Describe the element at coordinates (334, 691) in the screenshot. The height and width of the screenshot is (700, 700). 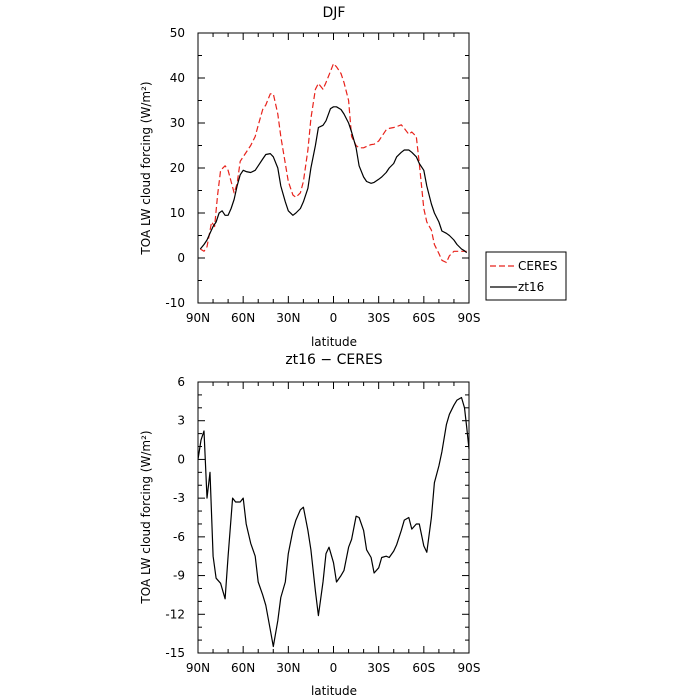
I see `bottom-x-axis-label: latitude` at that location.